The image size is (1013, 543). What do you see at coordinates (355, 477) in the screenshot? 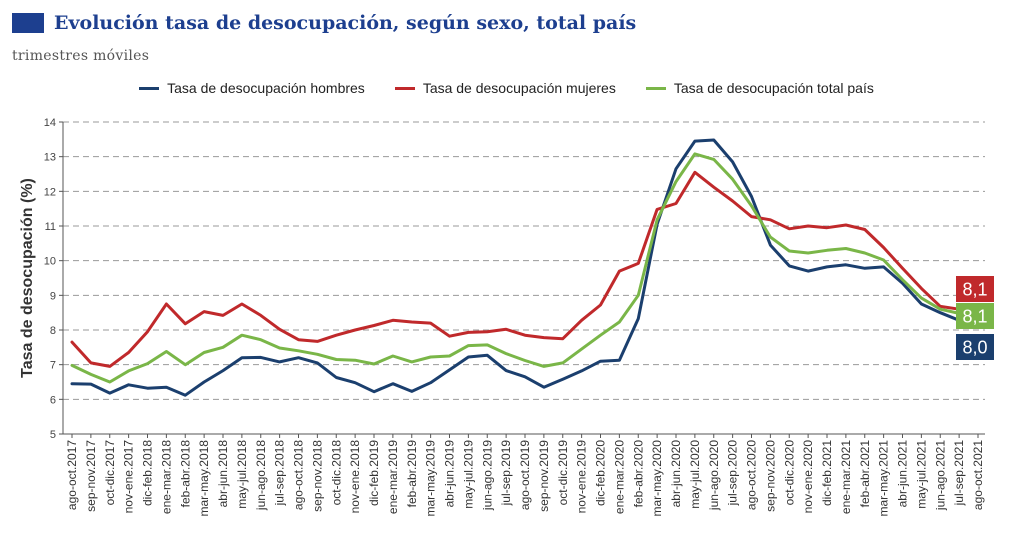
I see `x-tick-label: nov-ene.2018` at bounding box center [355, 477].